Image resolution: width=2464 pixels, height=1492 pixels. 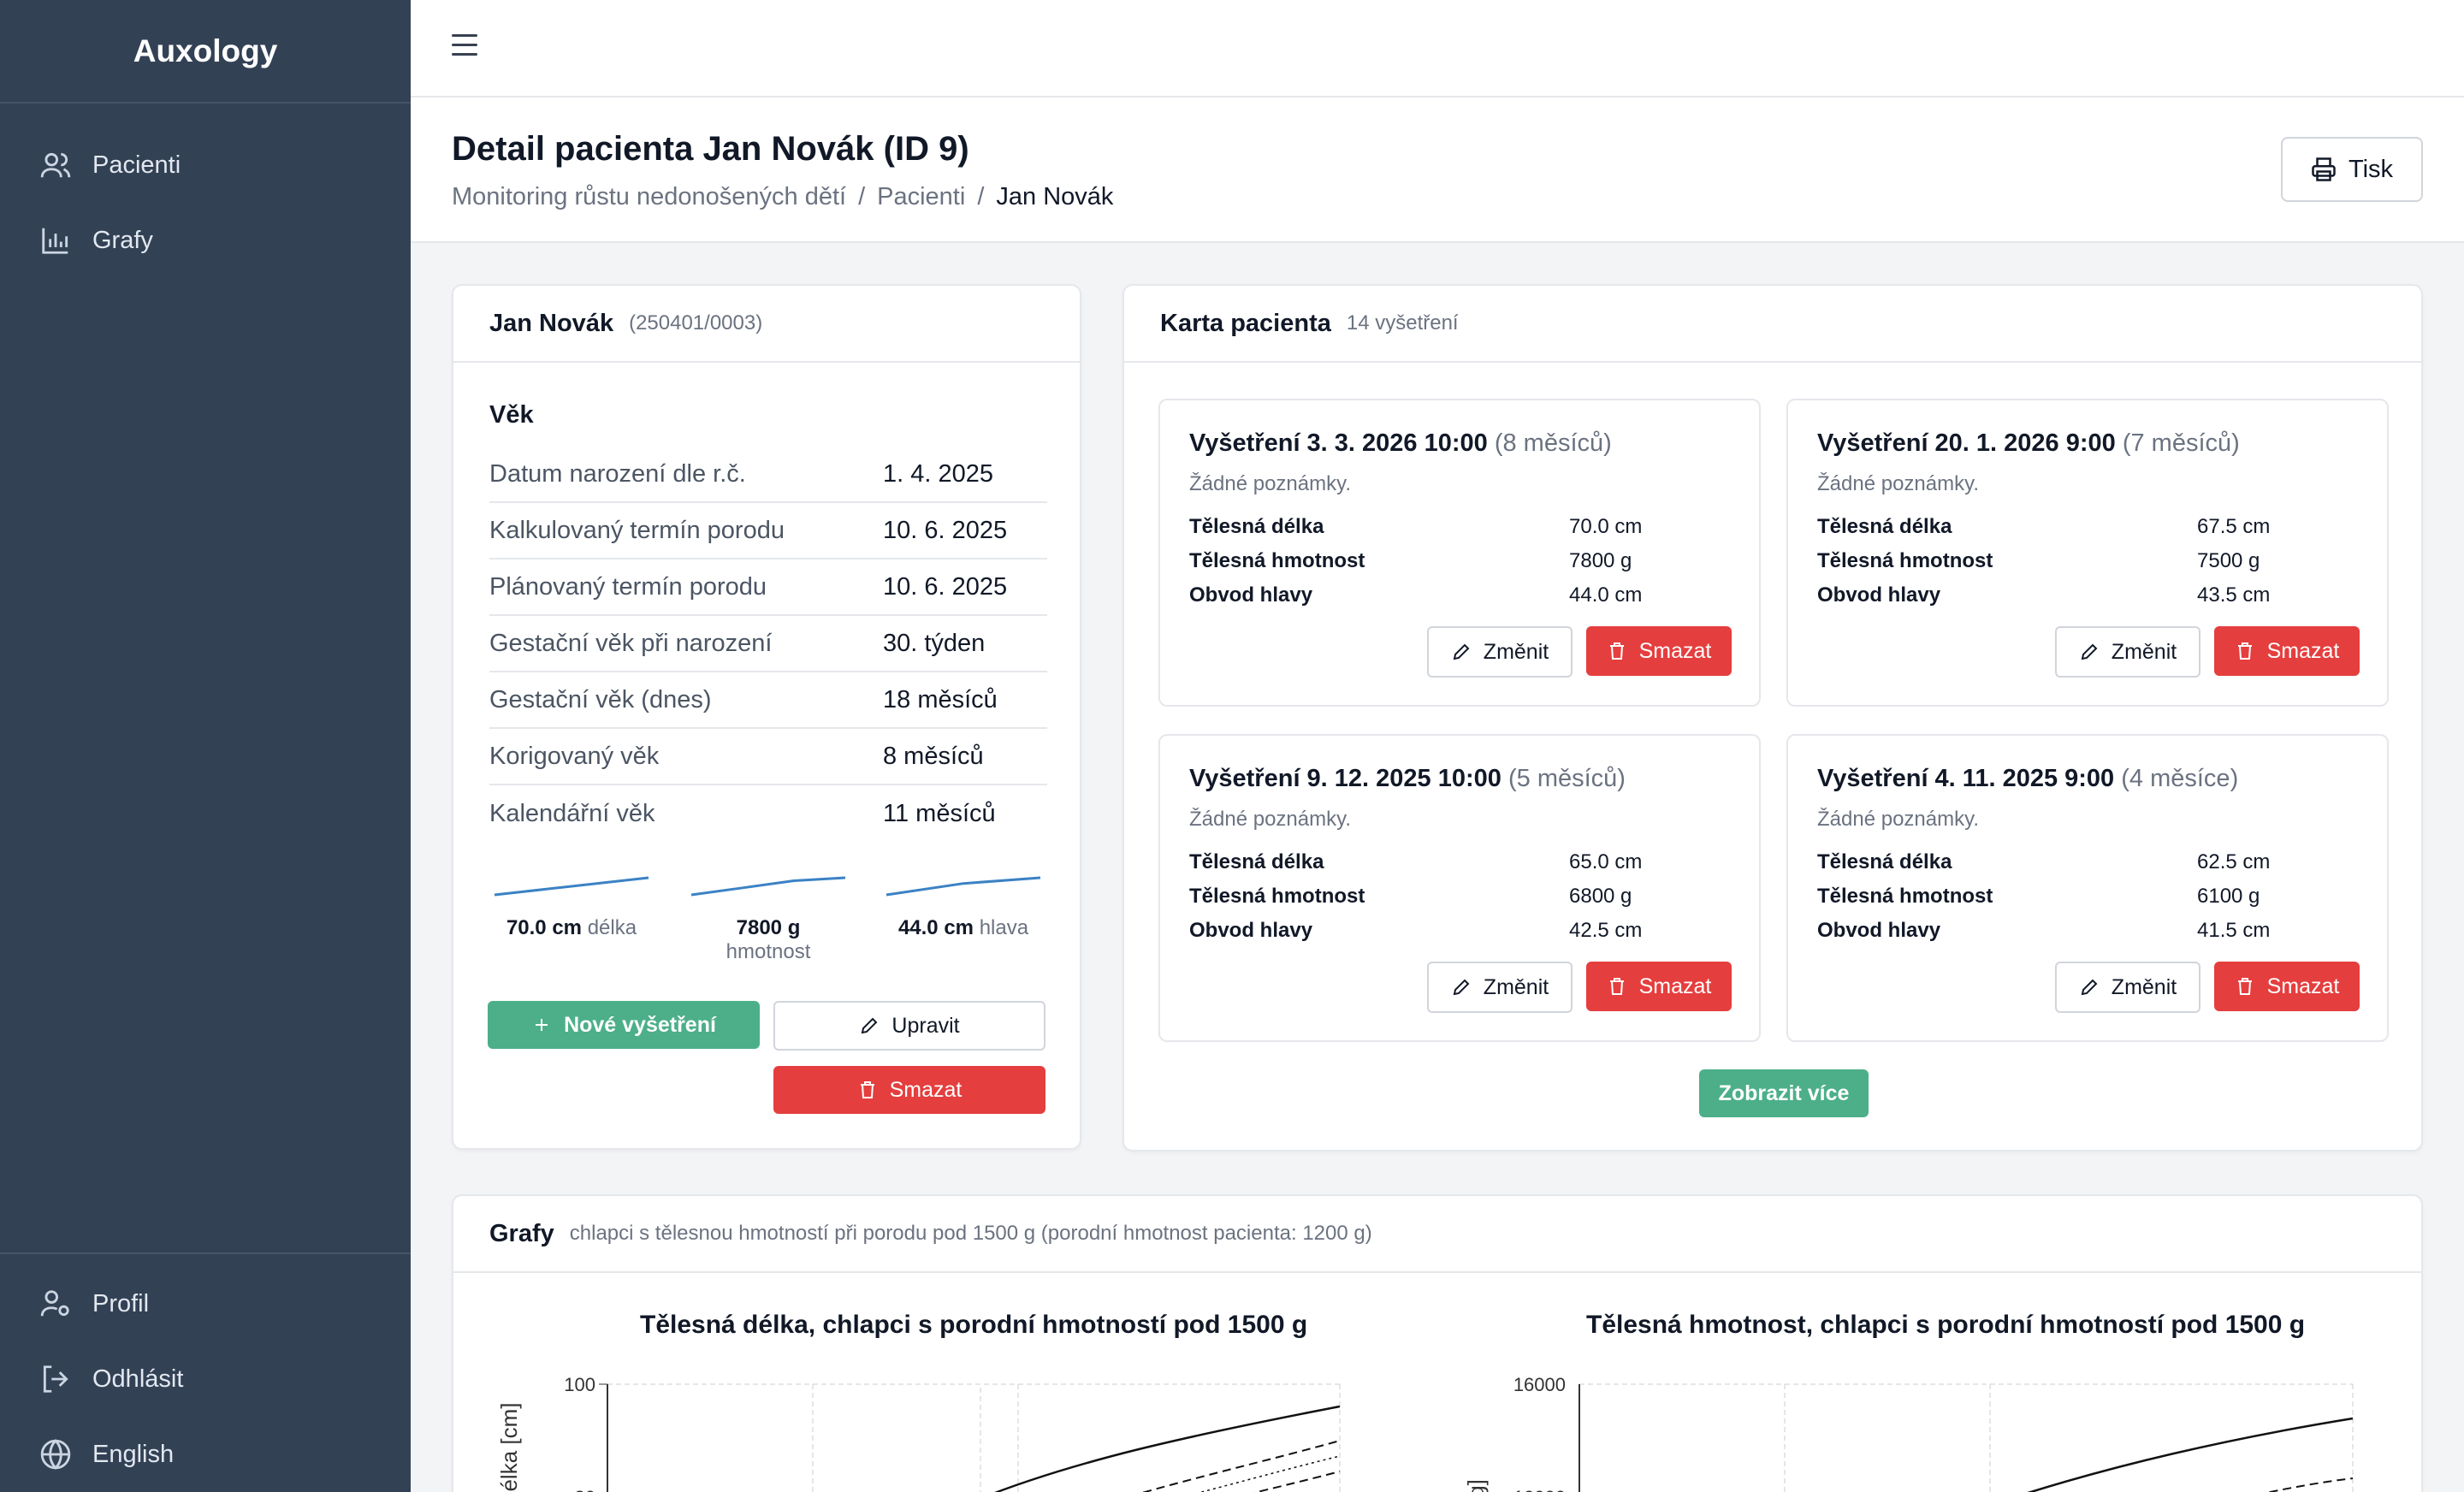 What do you see at coordinates (136, 165) in the screenshot?
I see `sidebar-item-label: Pacienti` at bounding box center [136, 165].